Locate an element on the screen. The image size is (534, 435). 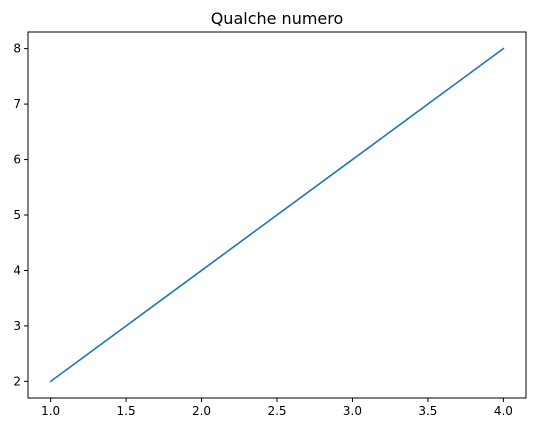
y-tick-label: 7 is located at coordinates (17, 104).